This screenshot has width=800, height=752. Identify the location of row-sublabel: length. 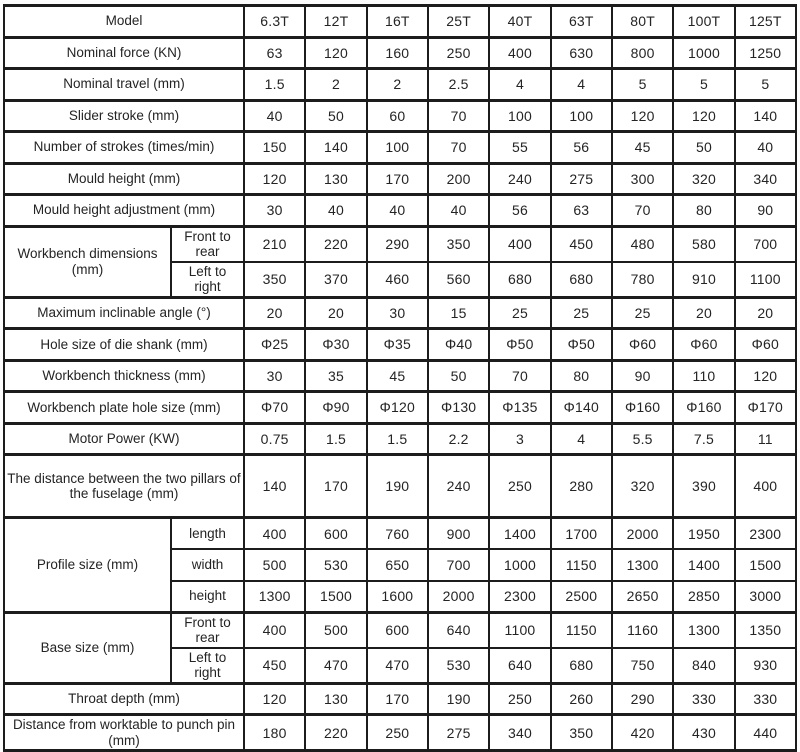
(207, 533).